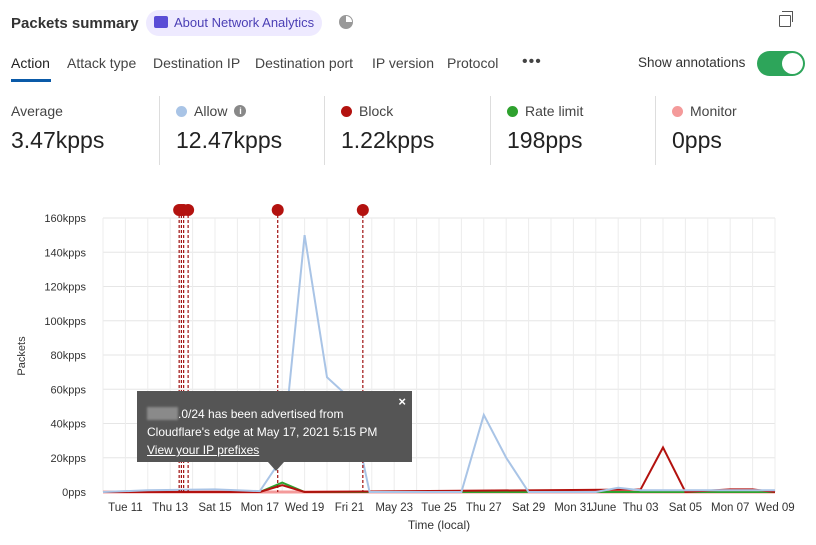 The width and height of the screenshot is (816, 545). I want to click on x-tick-label: Mon 31, so click(573, 508).